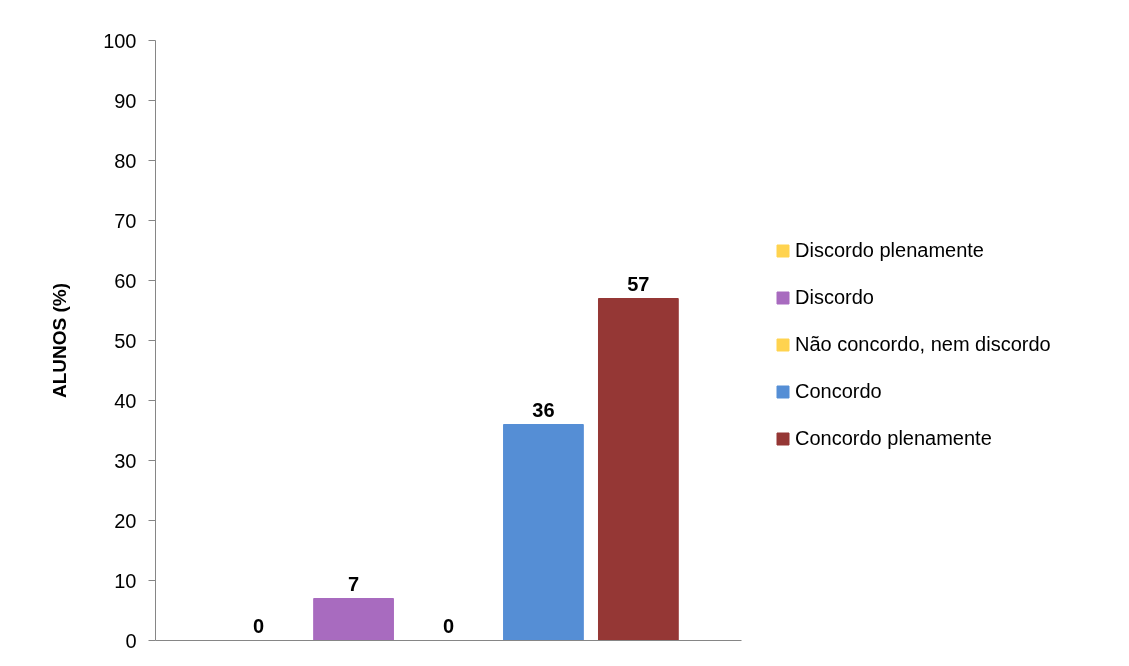  Describe the element at coordinates (125, 220) in the screenshot. I see `y-tick-label: 70` at that location.